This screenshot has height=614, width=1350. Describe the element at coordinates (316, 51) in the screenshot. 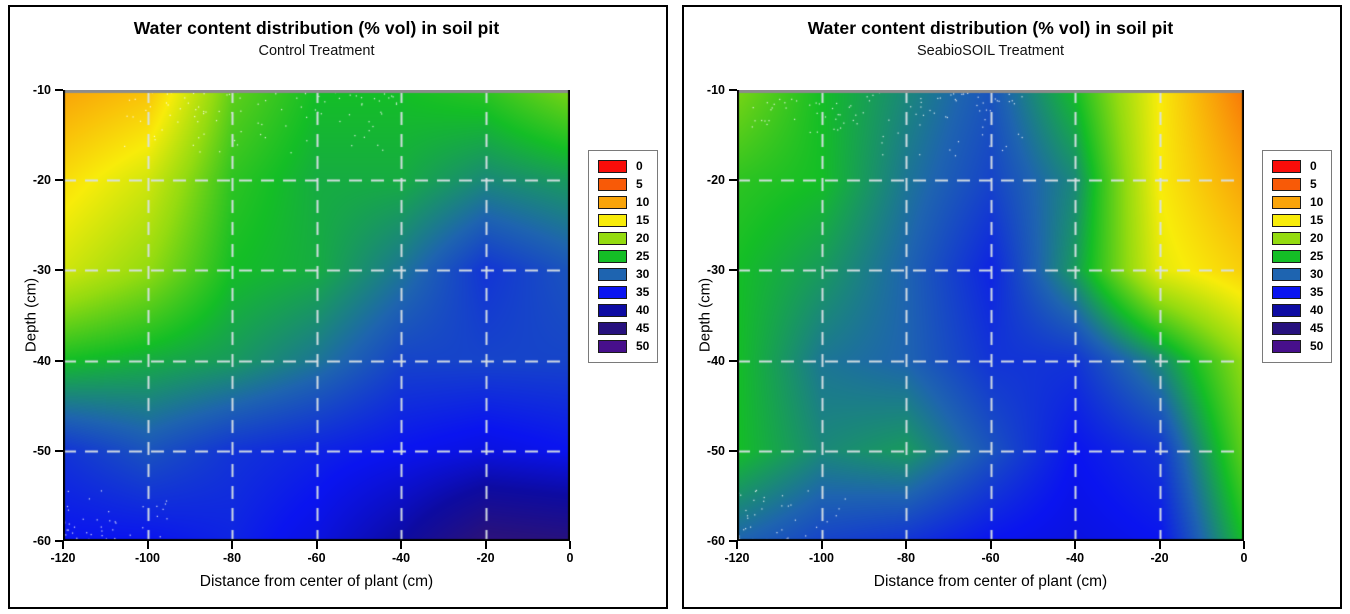

I see `chart-subtitle: Control Treatment` at that location.